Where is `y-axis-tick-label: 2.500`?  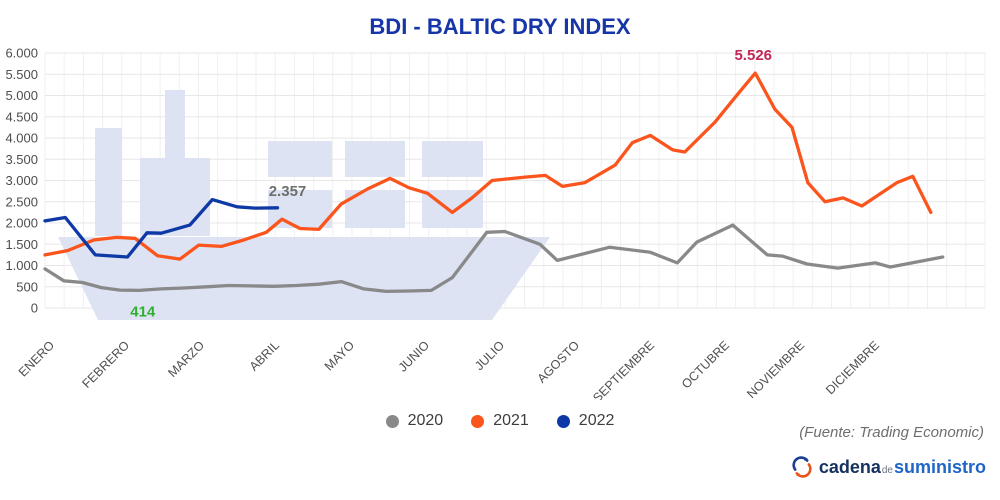
y-axis-tick-label: 2.500 is located at coordinates (21, 201).